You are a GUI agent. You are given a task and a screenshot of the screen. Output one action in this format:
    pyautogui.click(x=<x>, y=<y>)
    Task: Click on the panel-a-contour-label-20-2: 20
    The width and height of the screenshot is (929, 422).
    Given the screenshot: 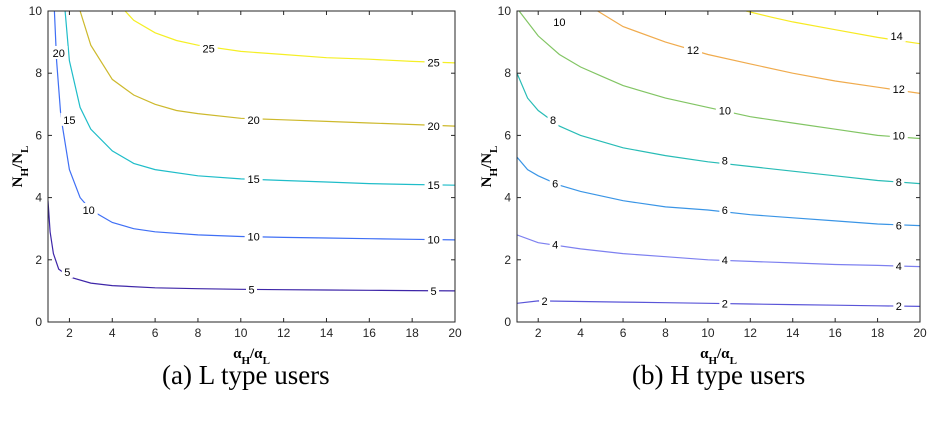 What is the action you would take?
    pyautogui.click(x=433, y=127)
    